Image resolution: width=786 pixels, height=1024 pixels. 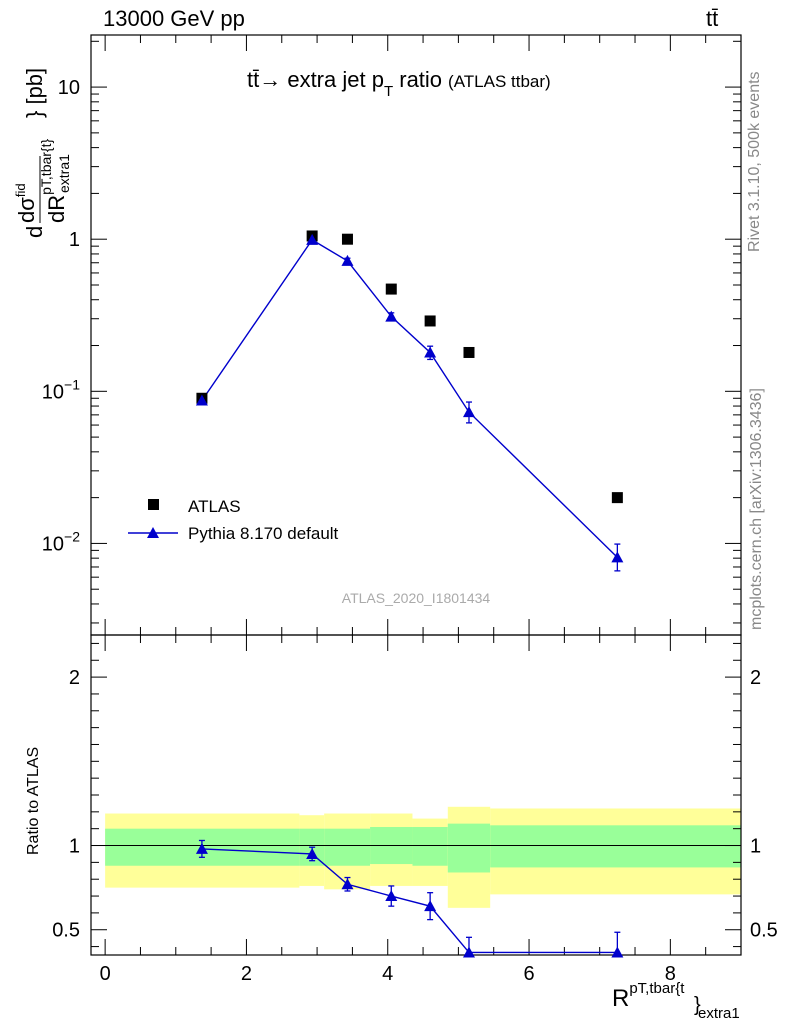 I want to click on x-tick-label: 2, so click(x=246, y=974).